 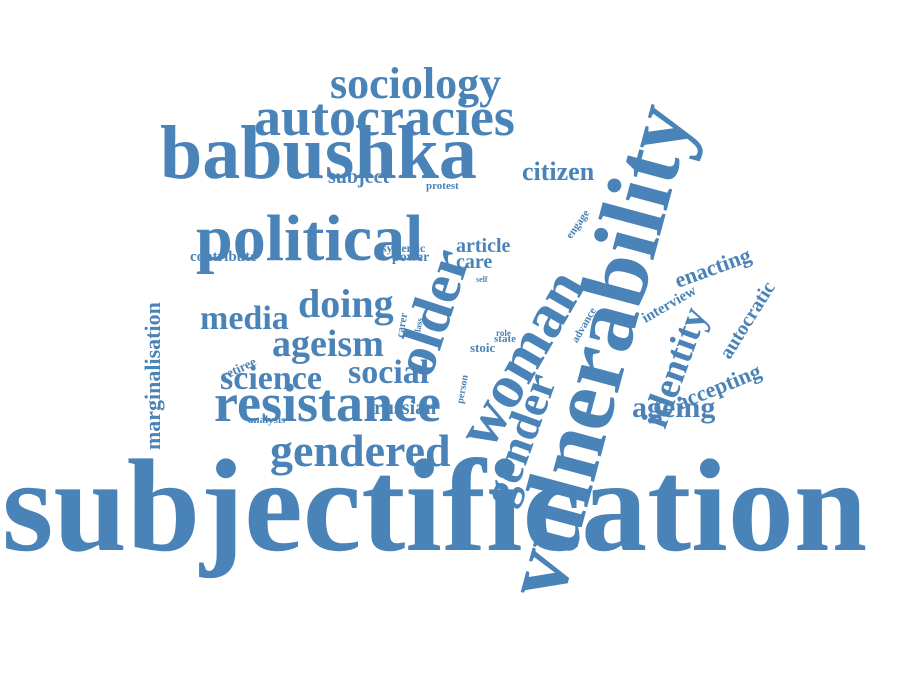 I want to click on word-political: political, so click(x=310, y=238).